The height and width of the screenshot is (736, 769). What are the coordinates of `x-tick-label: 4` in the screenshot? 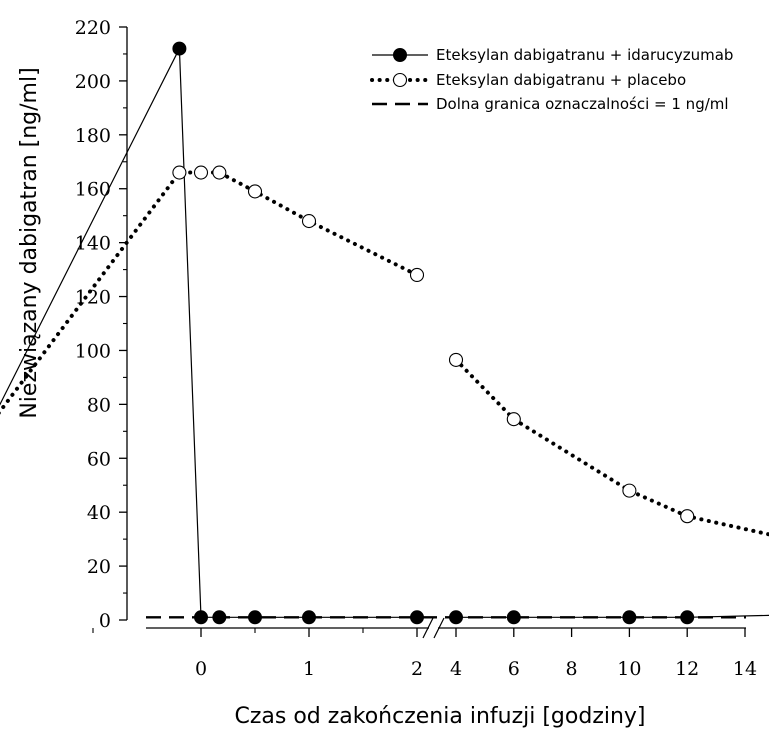 It's located at (456, 669).